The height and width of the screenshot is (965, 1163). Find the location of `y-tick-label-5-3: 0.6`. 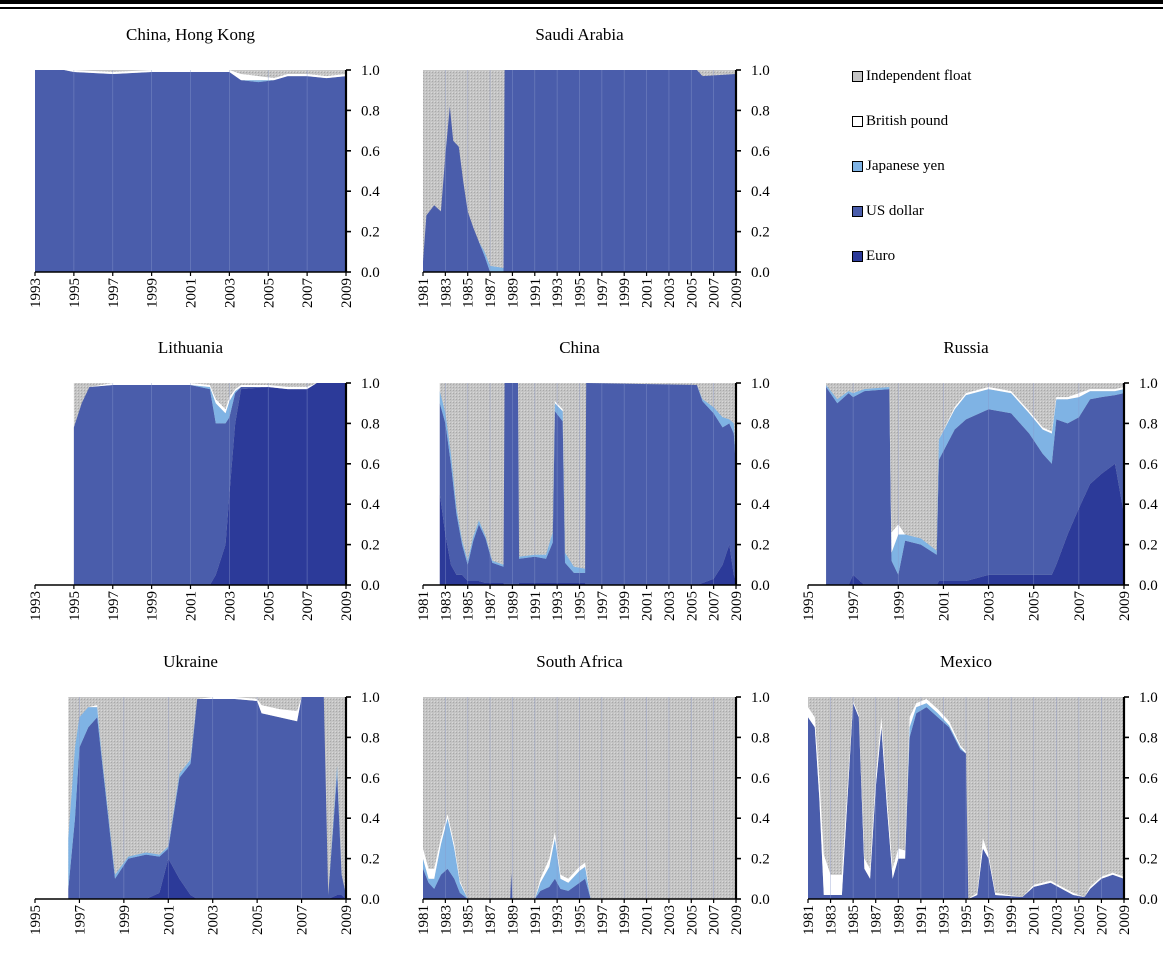

y-tick-label-5-3: 0.6 is located at coordinates (370, 779).